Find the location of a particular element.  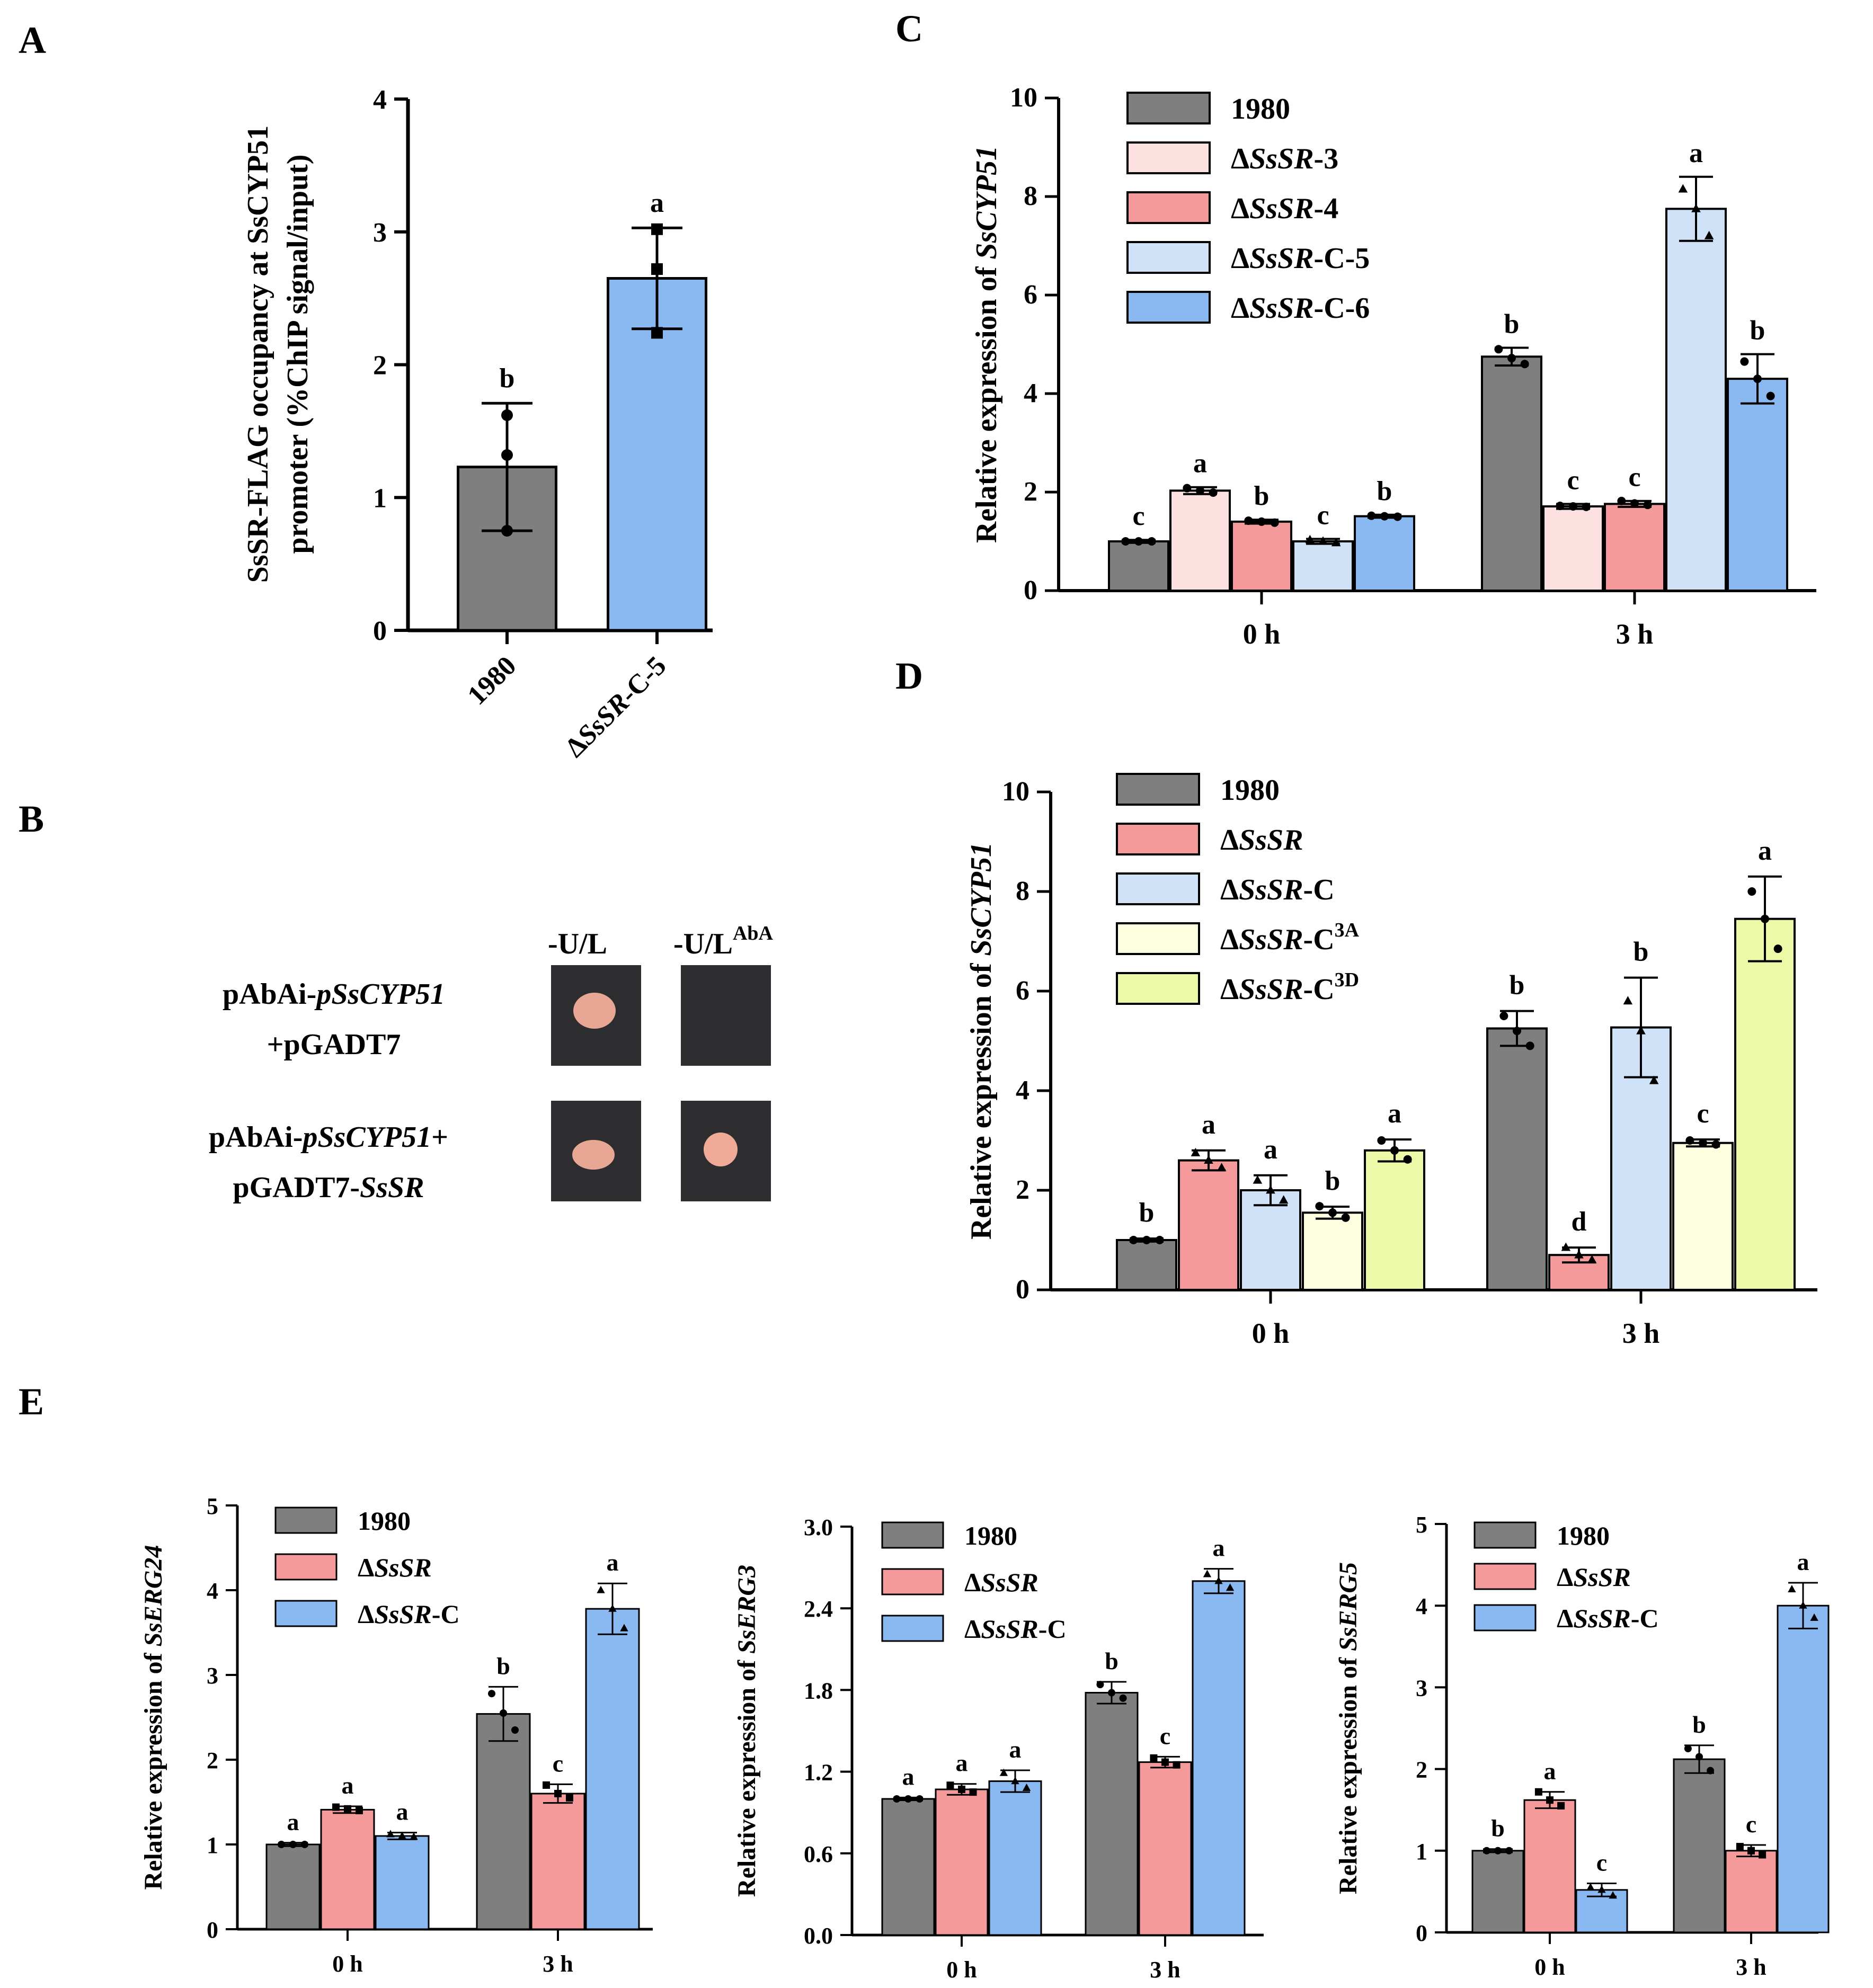

y-tick-label: 10 is located at coordinates (1024, 98).